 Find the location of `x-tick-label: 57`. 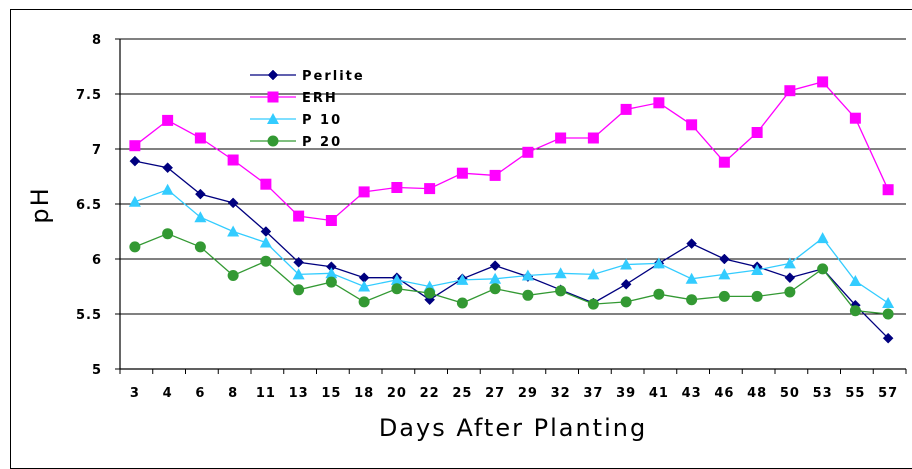

x-tick-label: 57 is located at coordinates (888, 393).